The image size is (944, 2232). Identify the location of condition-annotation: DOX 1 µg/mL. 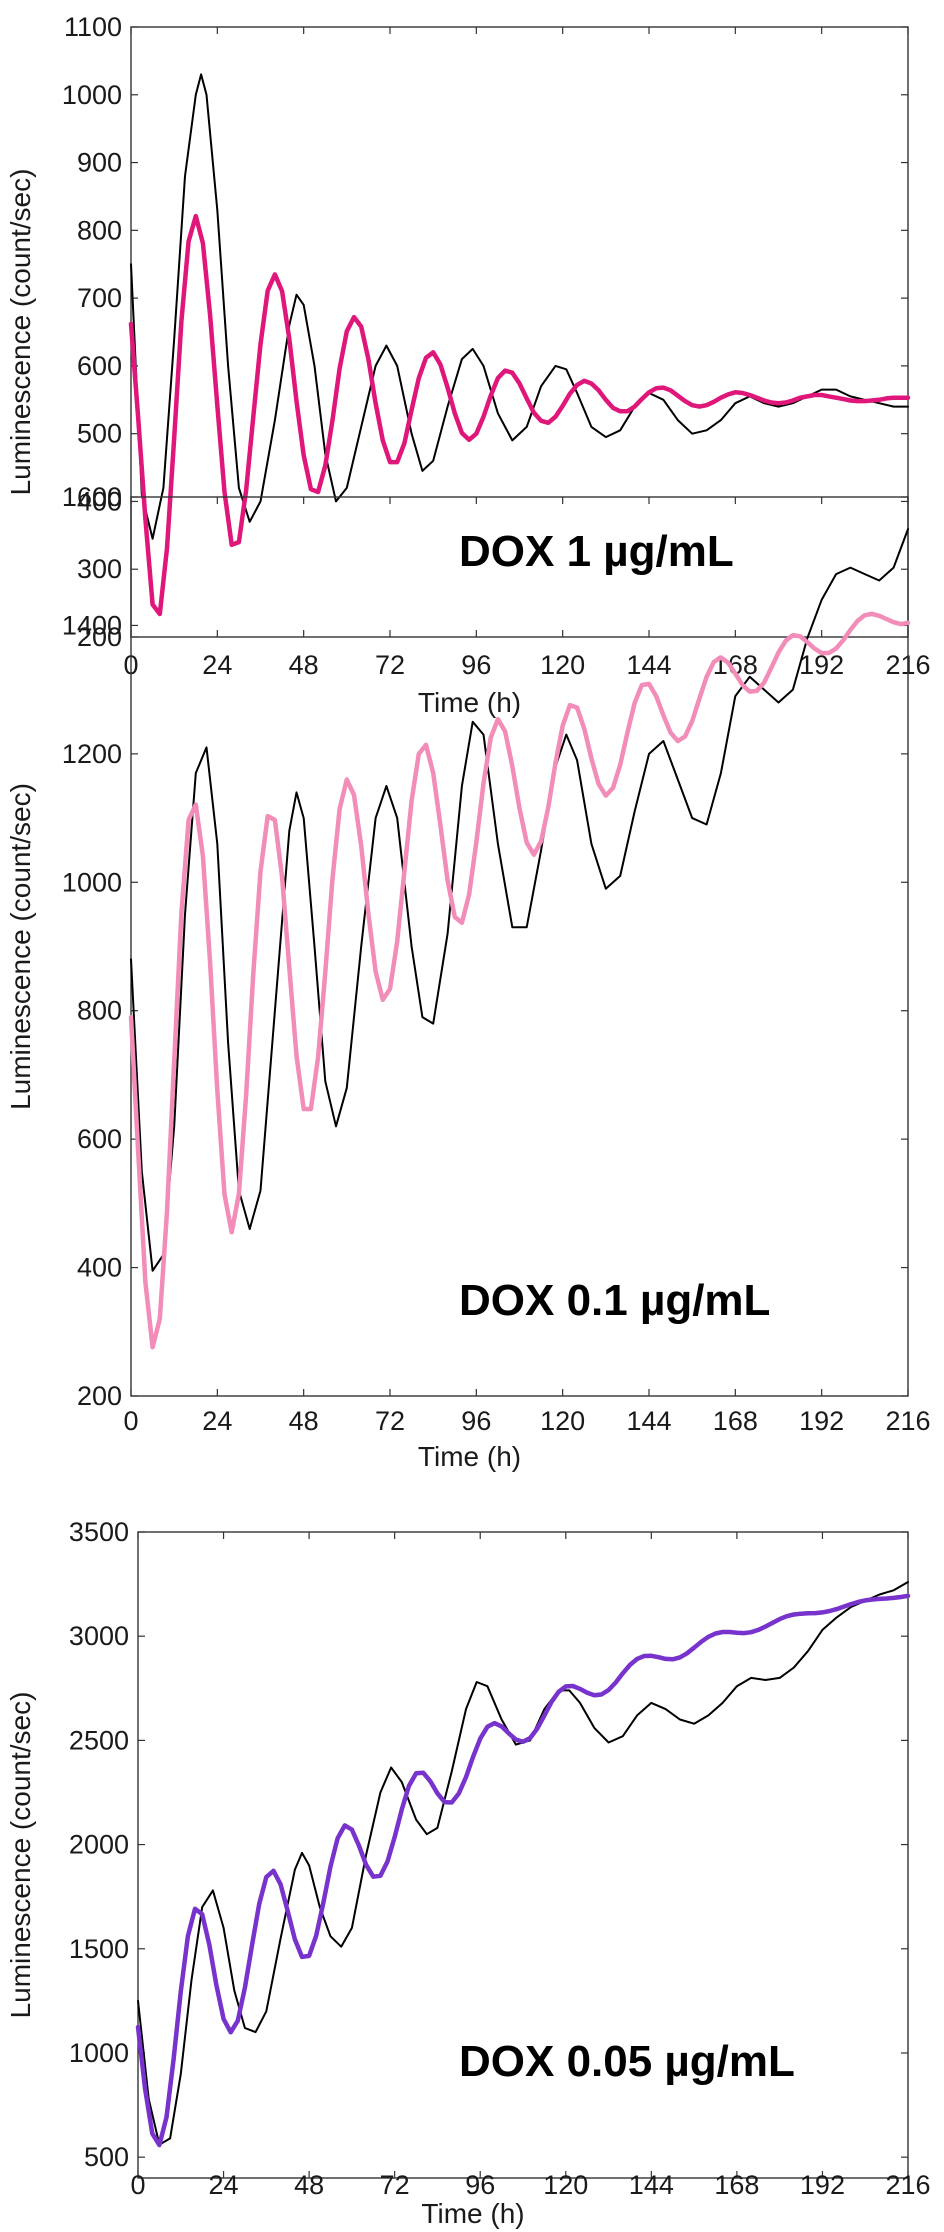
(596, 551).